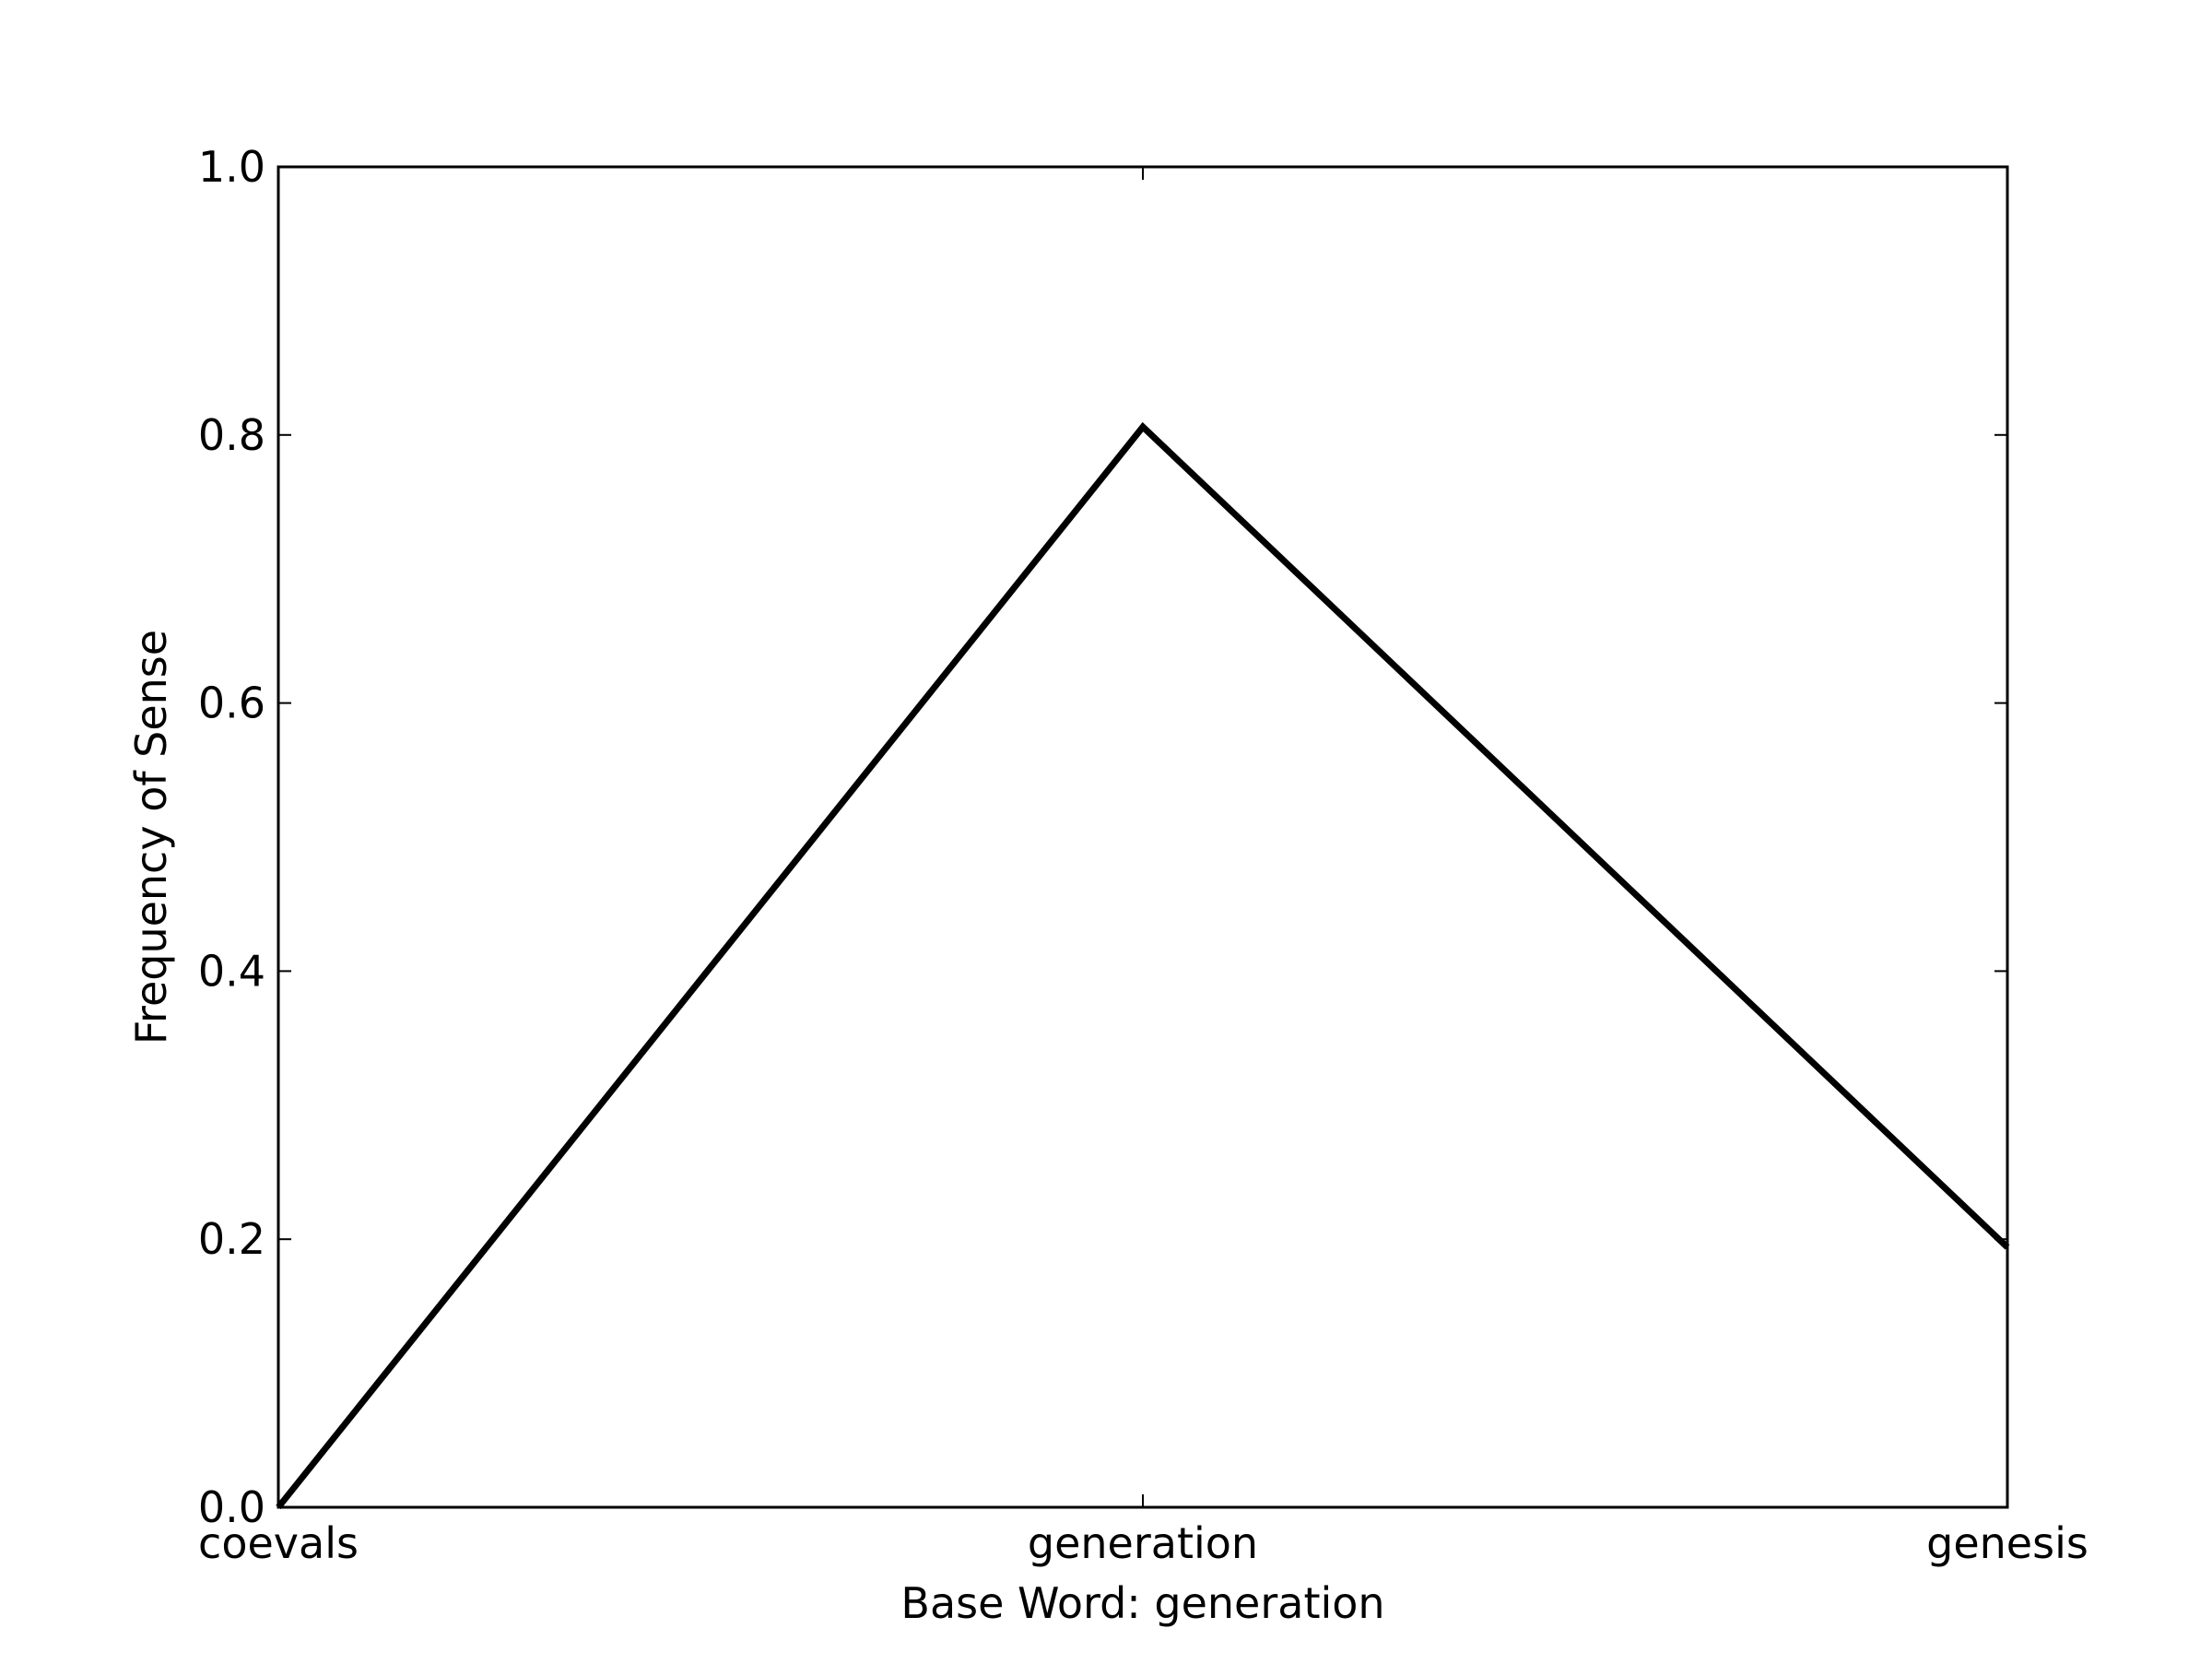 The width and height of the screenshot is (2212, 1664). What do you see at coordinates (1143, 1543) in the screenshot?
I see `x-tick-label: generation` at bounding box center [1143, 1543].